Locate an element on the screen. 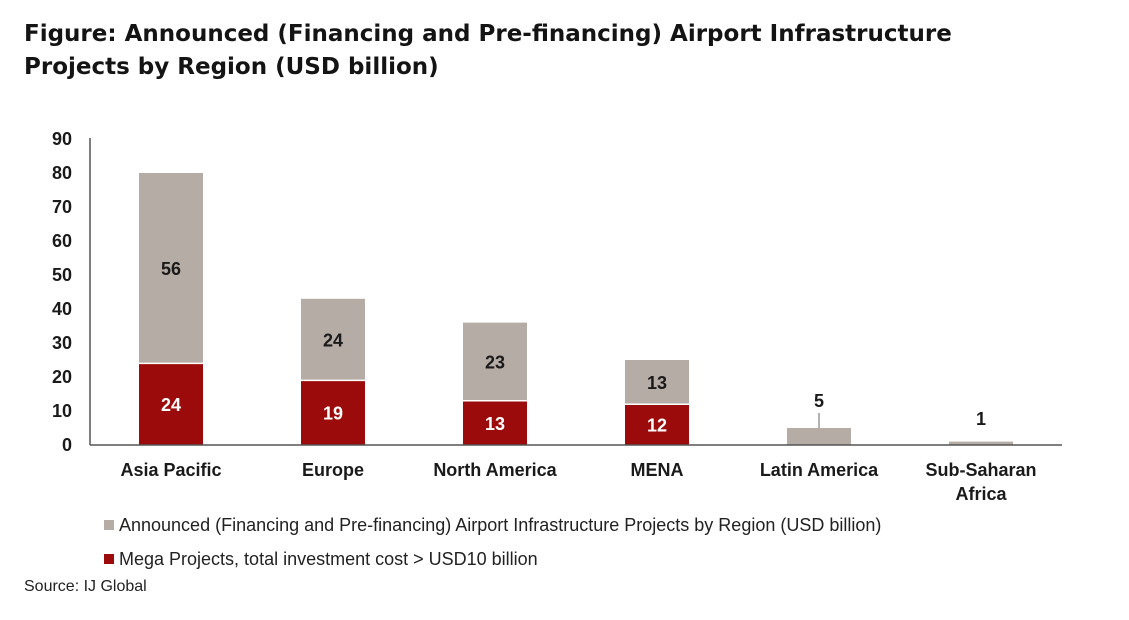 This screenshot has height=620, width=1129. figure-colon: : is located at coordinates (116, 34).